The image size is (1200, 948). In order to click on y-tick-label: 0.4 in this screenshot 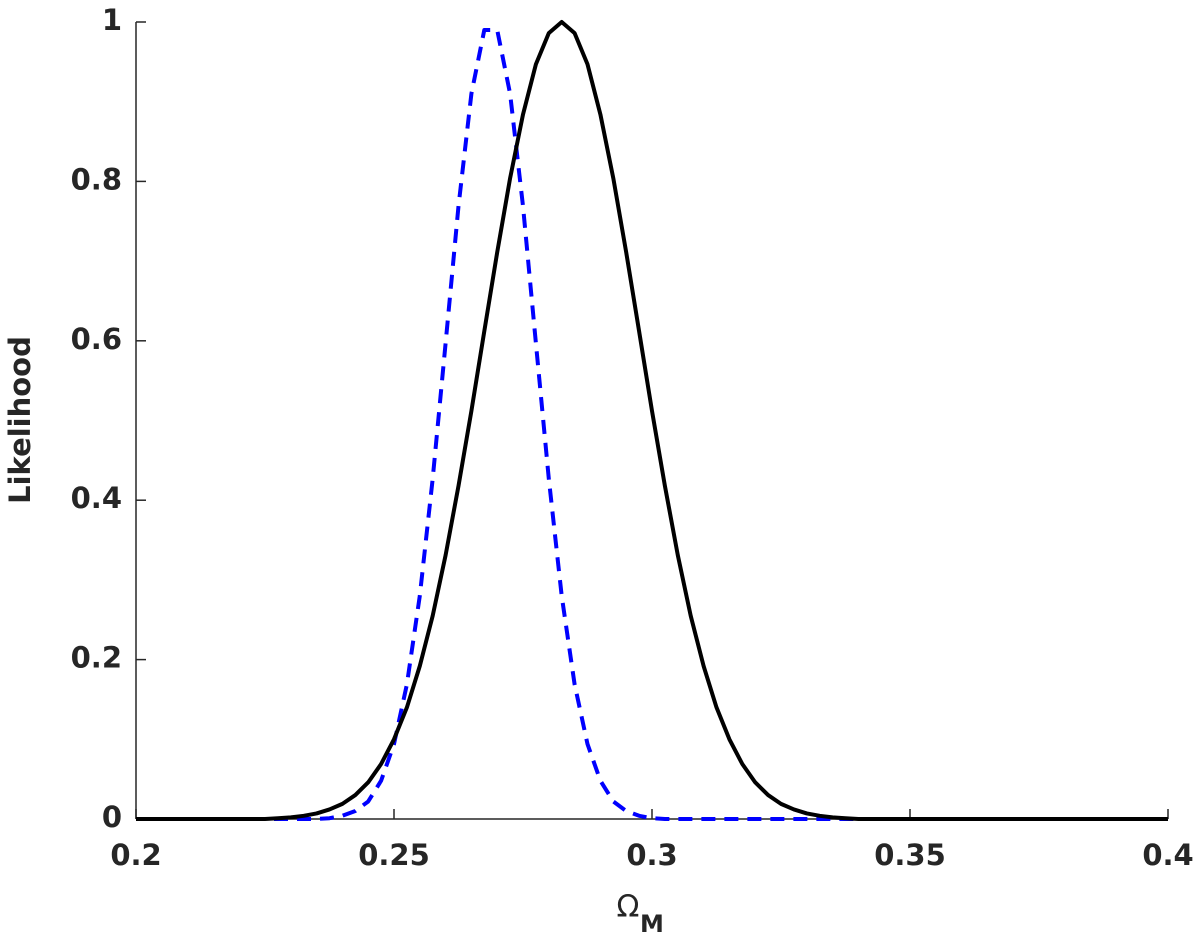, I will do `click(96, 498)`.